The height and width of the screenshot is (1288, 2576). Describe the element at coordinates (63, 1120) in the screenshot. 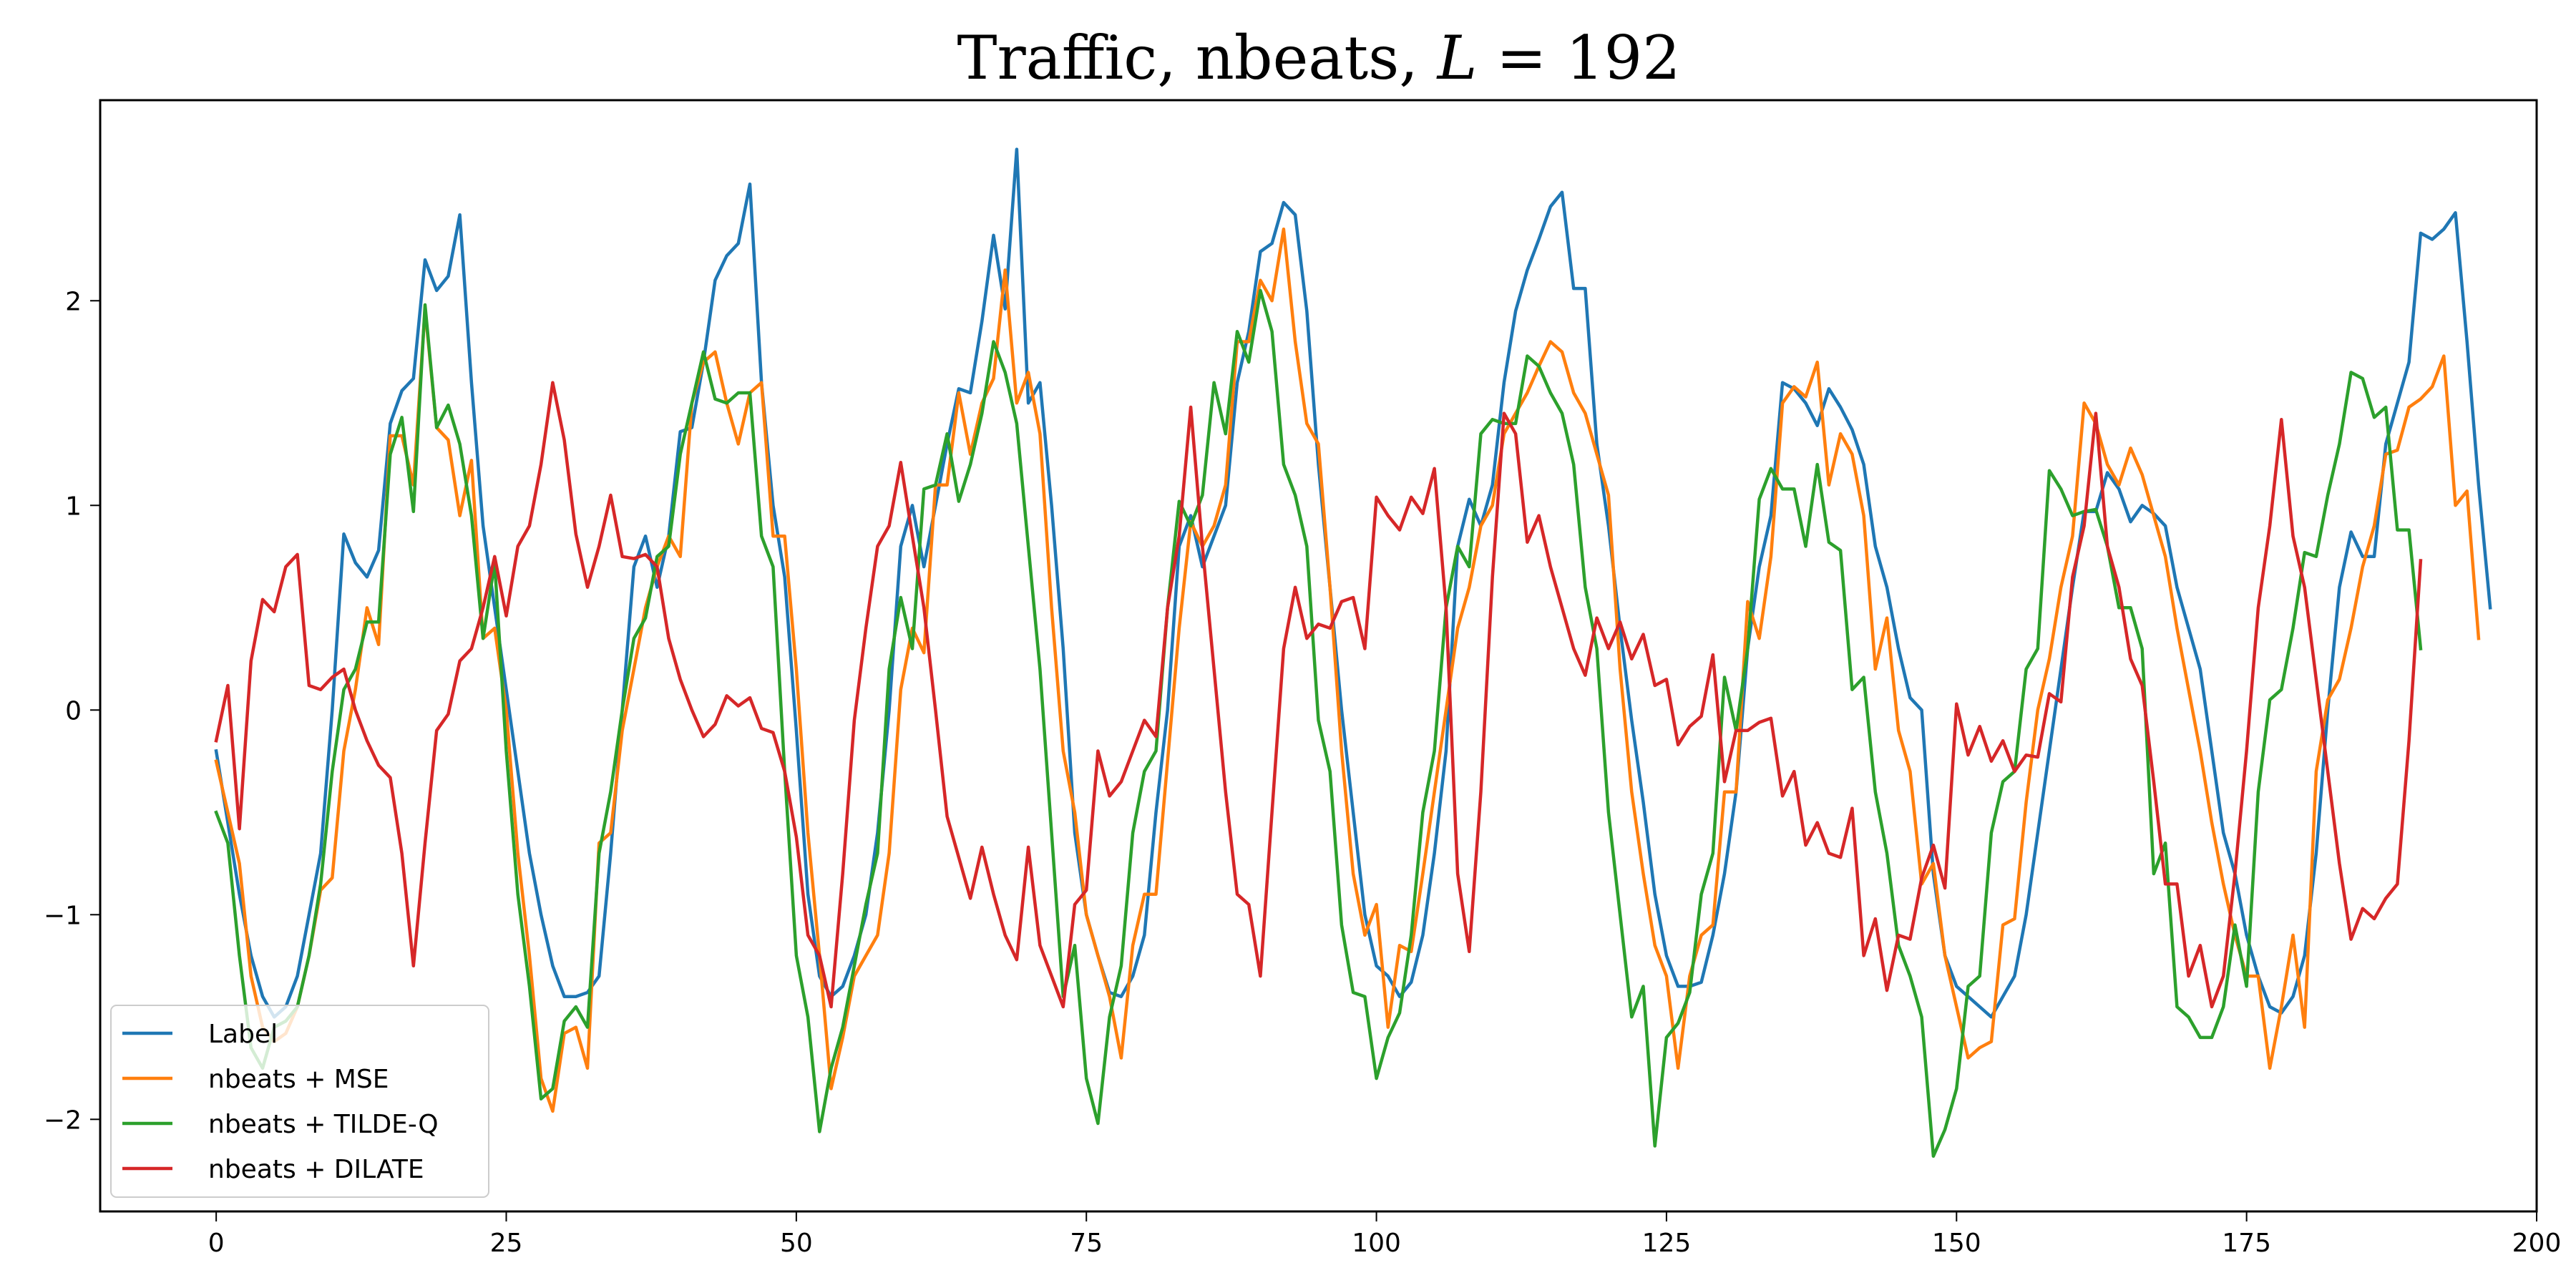

I see `y-tick-label: −2` at that location.